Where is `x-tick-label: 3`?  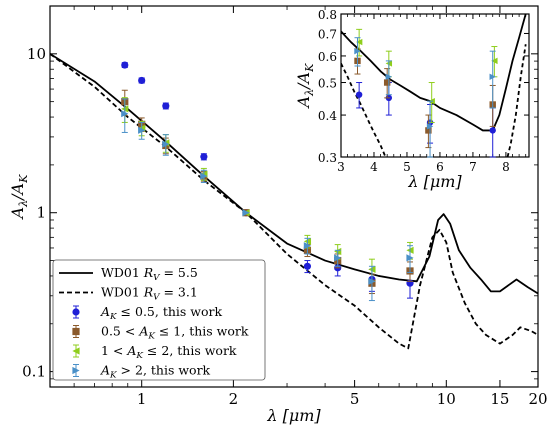
x-tick-label: 3 is located at coordinates (341, 167).